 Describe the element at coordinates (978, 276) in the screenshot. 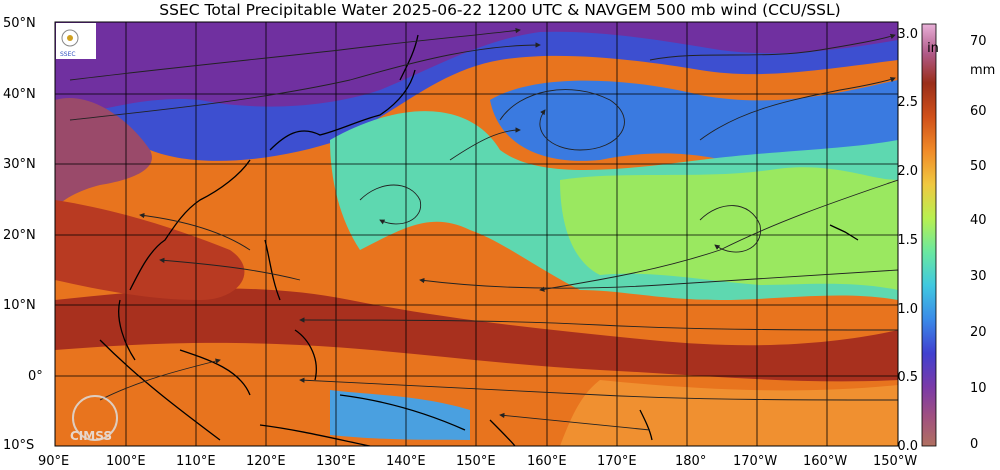

I see `colorbar-mm-tick: 30` at that location.